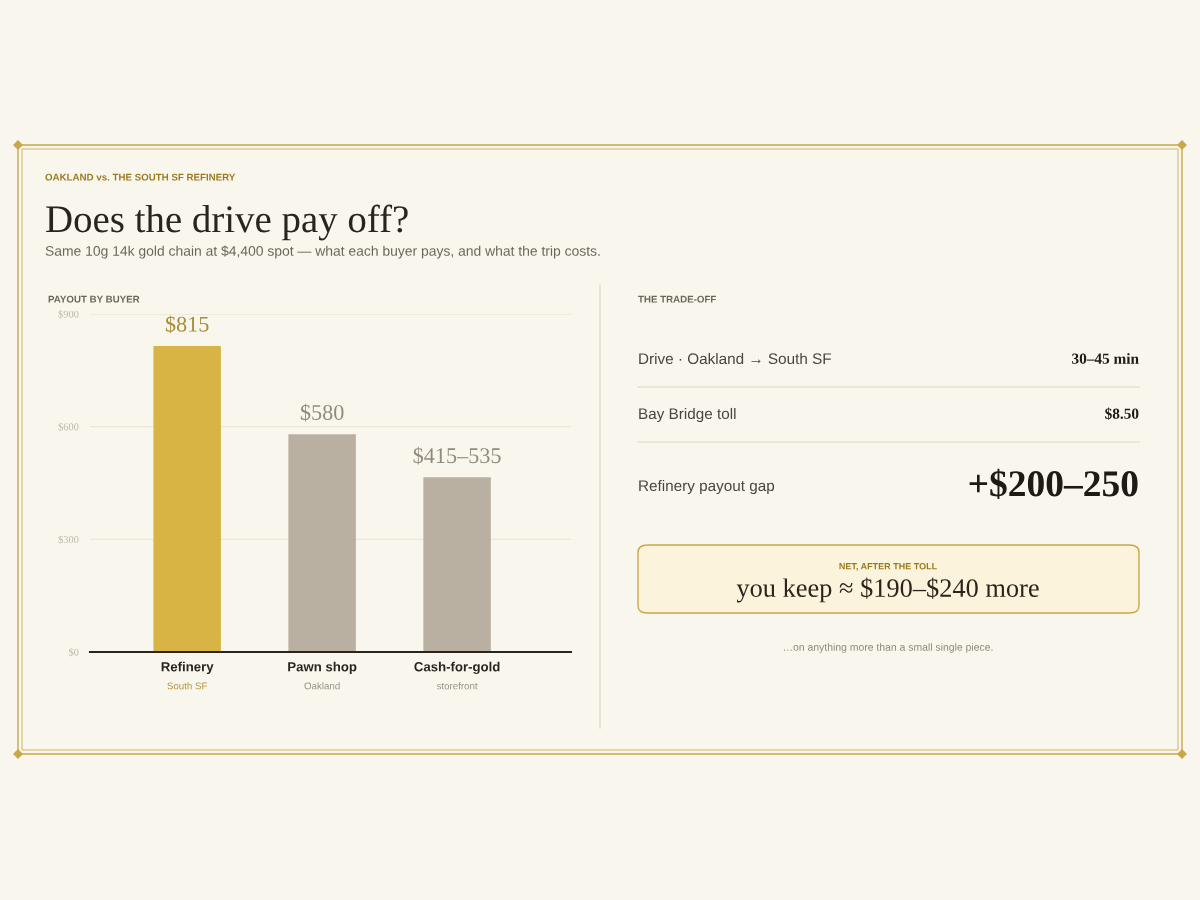  I want to click on text: …on anything more than a small single piece., so click(888, 648).